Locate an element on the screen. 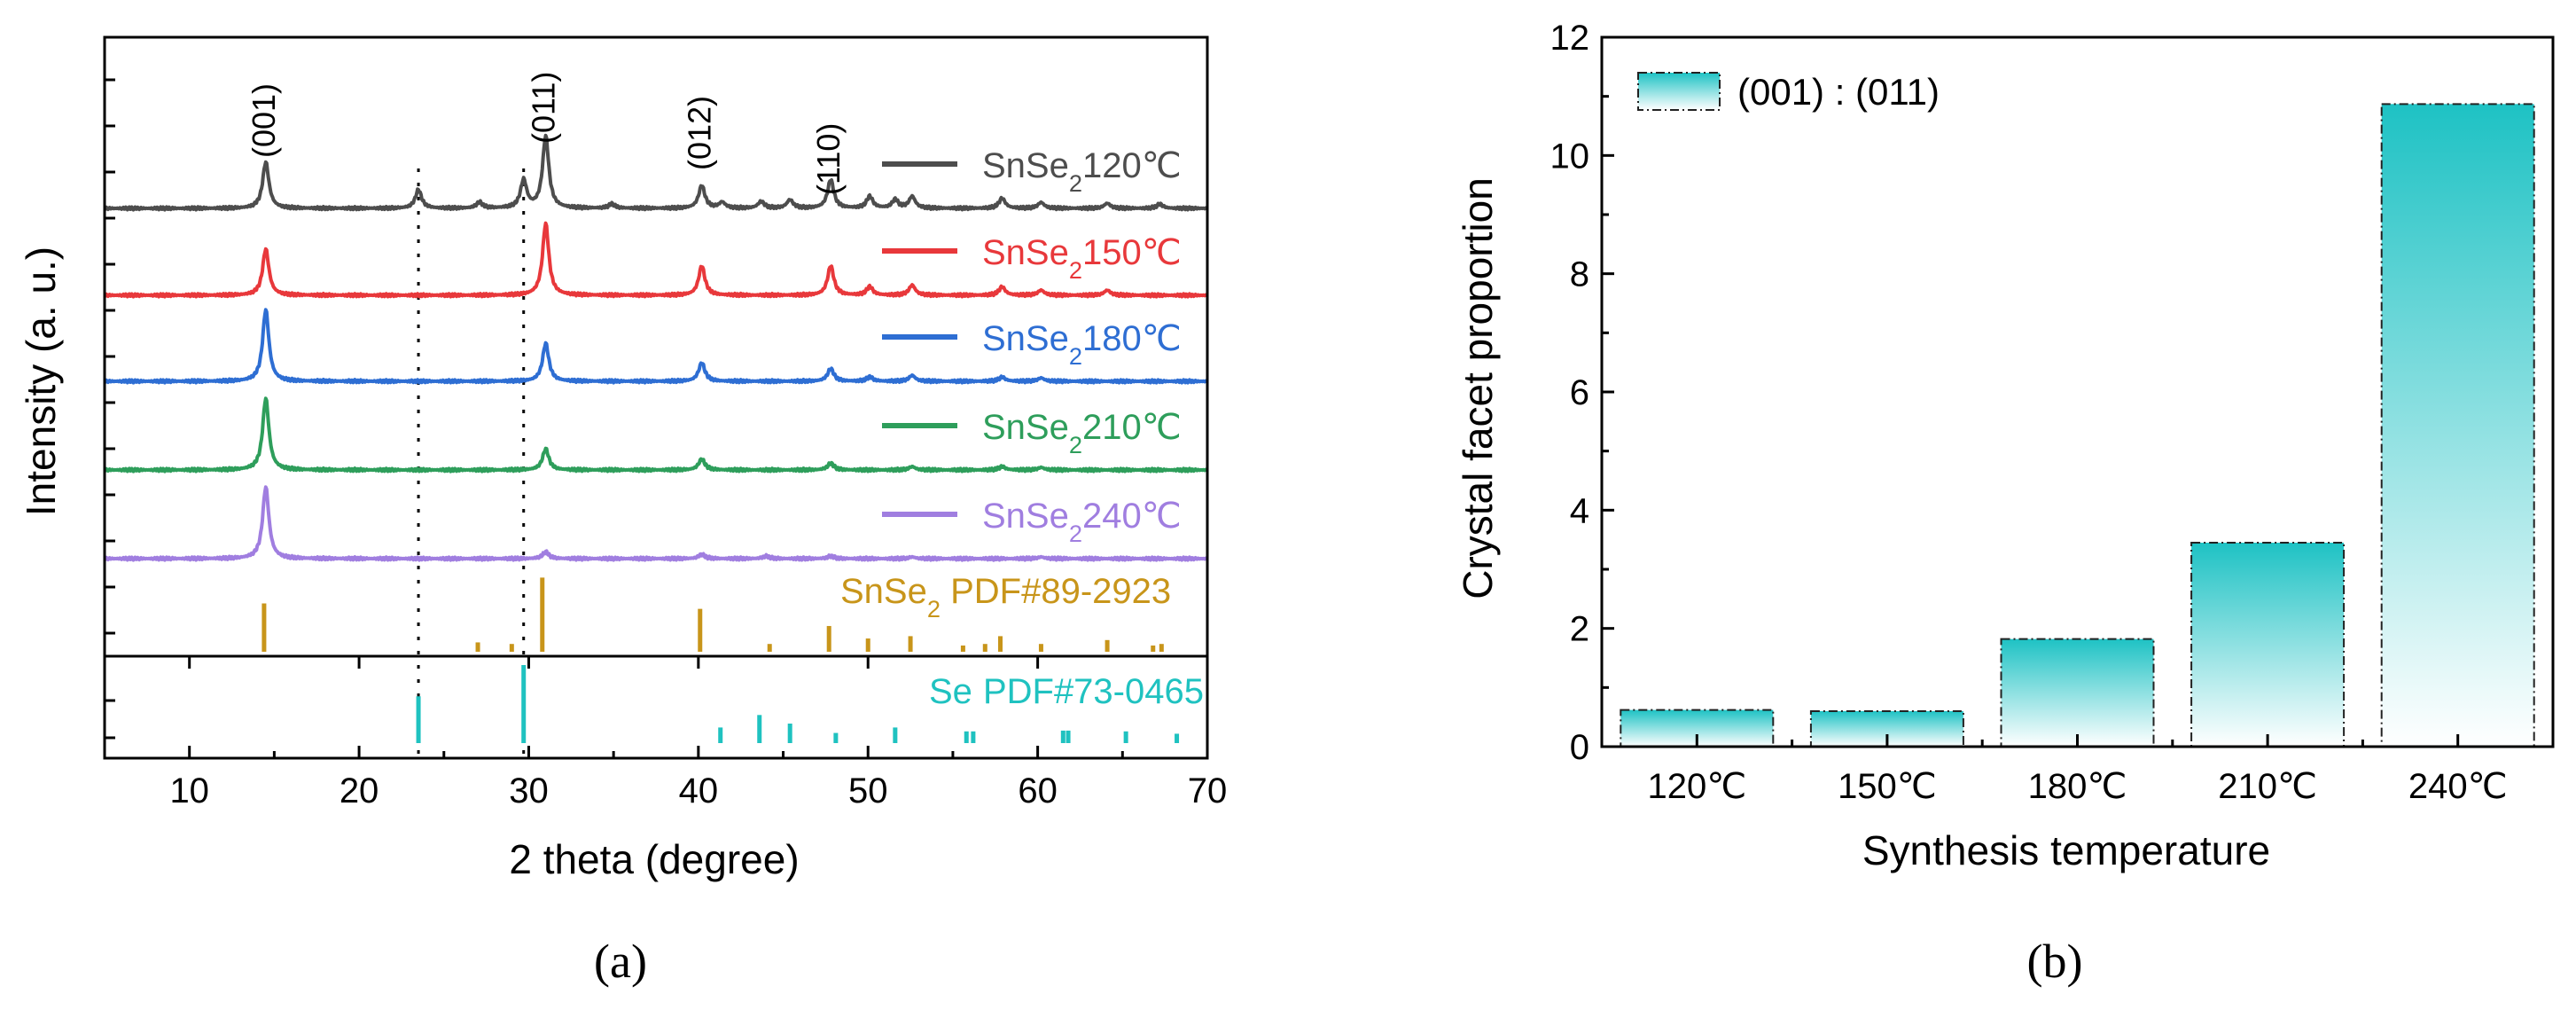  y-tick-label: 2 is located at coordinates (1579, 629).